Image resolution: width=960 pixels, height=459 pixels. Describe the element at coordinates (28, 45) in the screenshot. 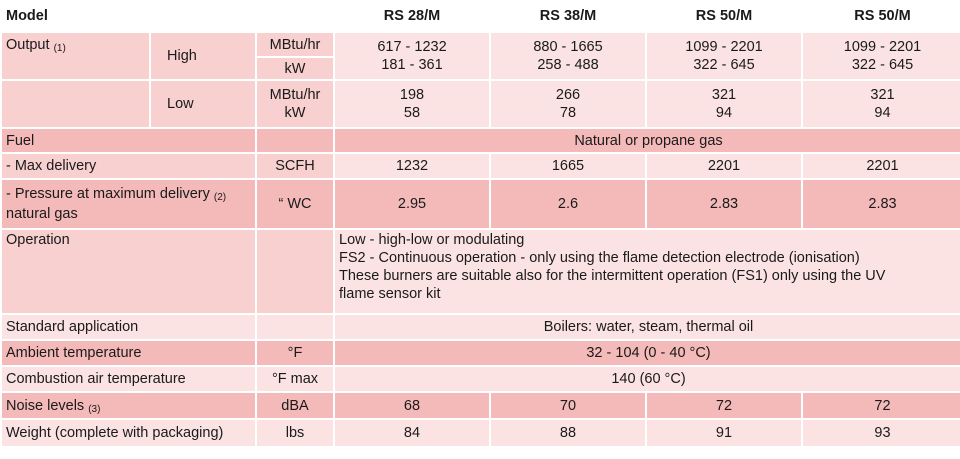

I see `output-label: Output` at that location.